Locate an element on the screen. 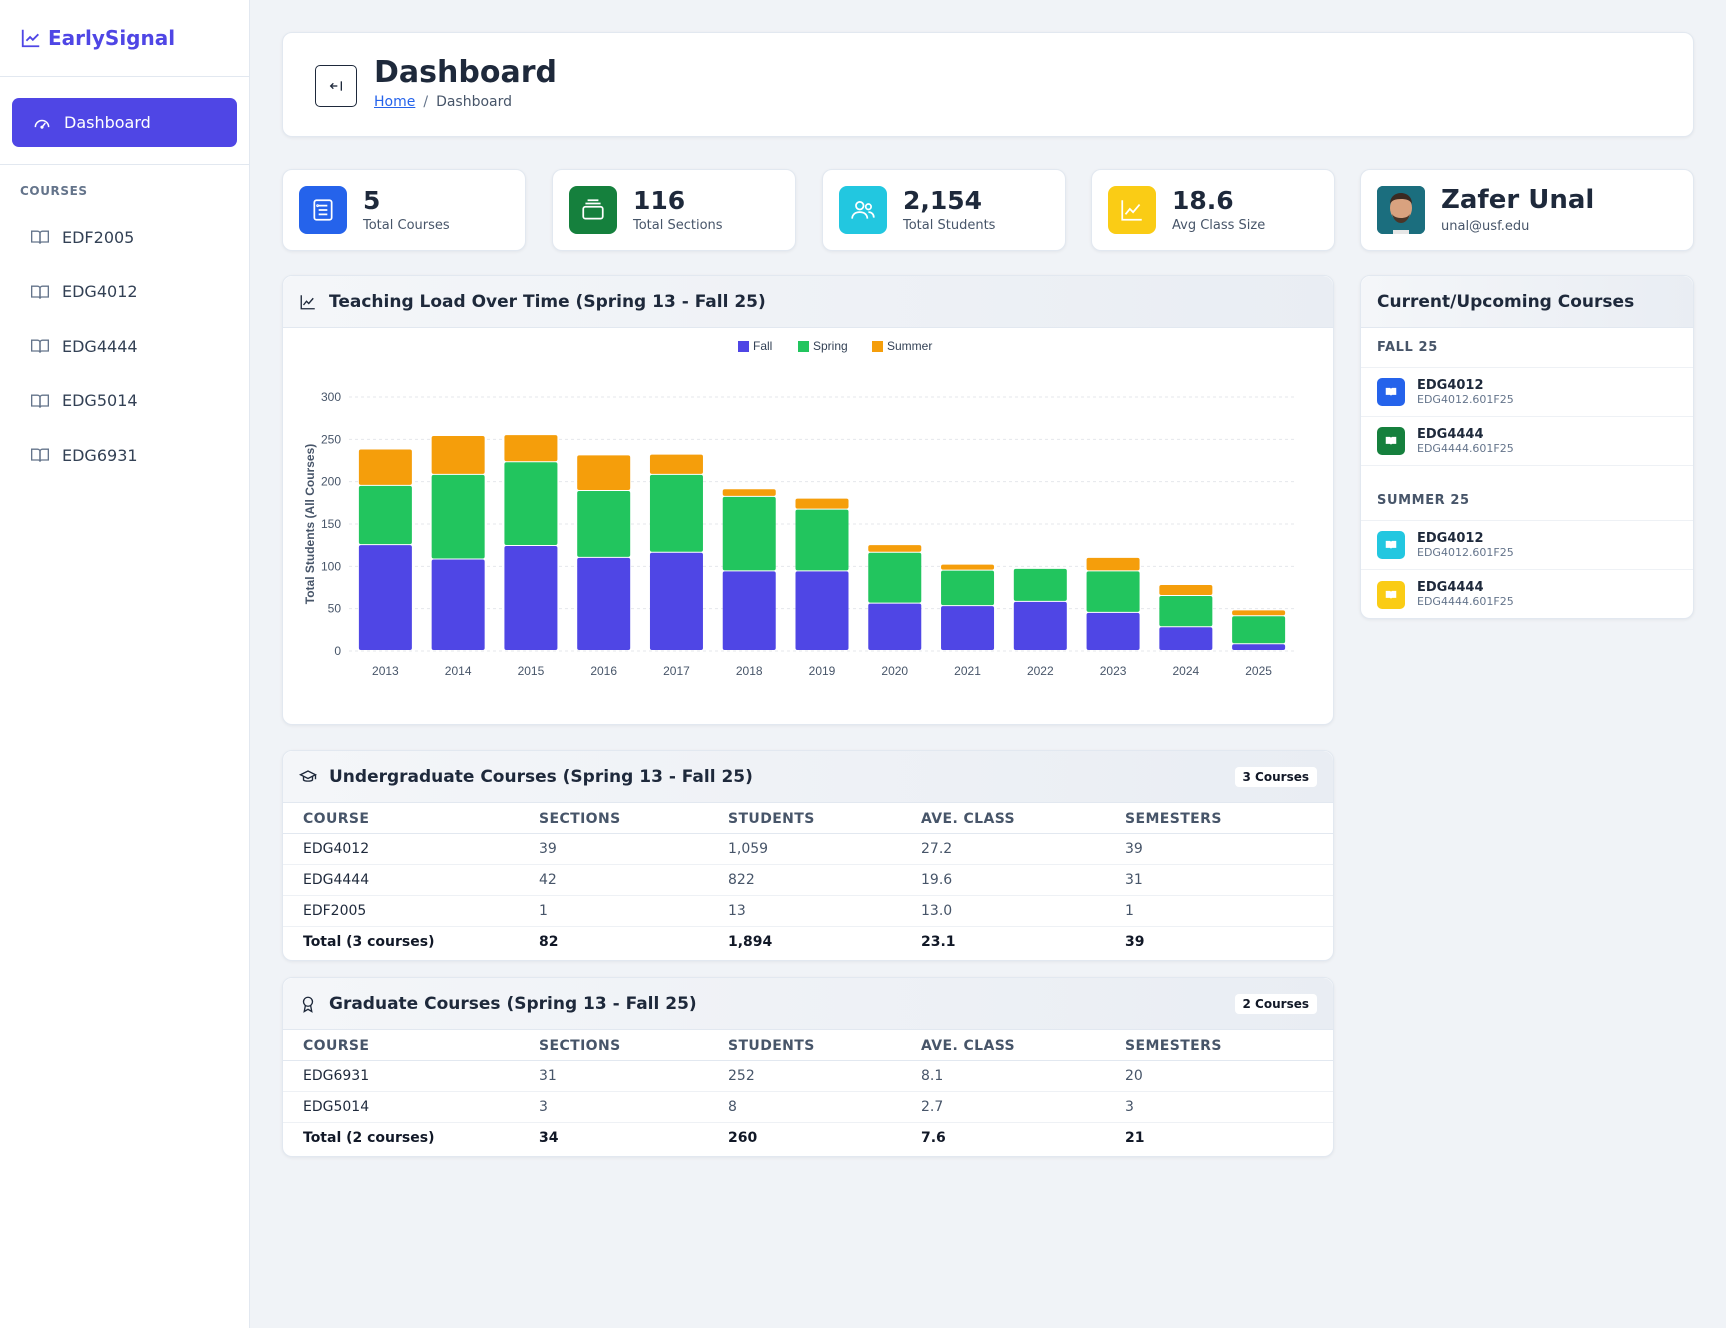  stat-value: 2,154 is located at coordinates (943, 200).